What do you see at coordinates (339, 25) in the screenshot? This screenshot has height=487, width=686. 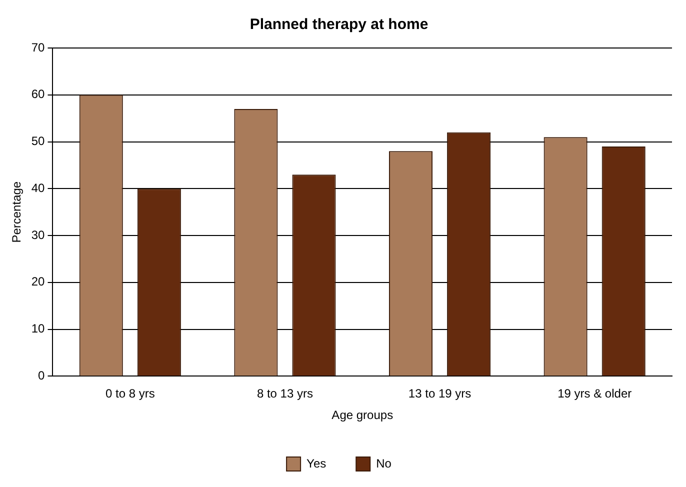 I see `chart-title: Planned therapy at home` at bounding box center [339, 25].